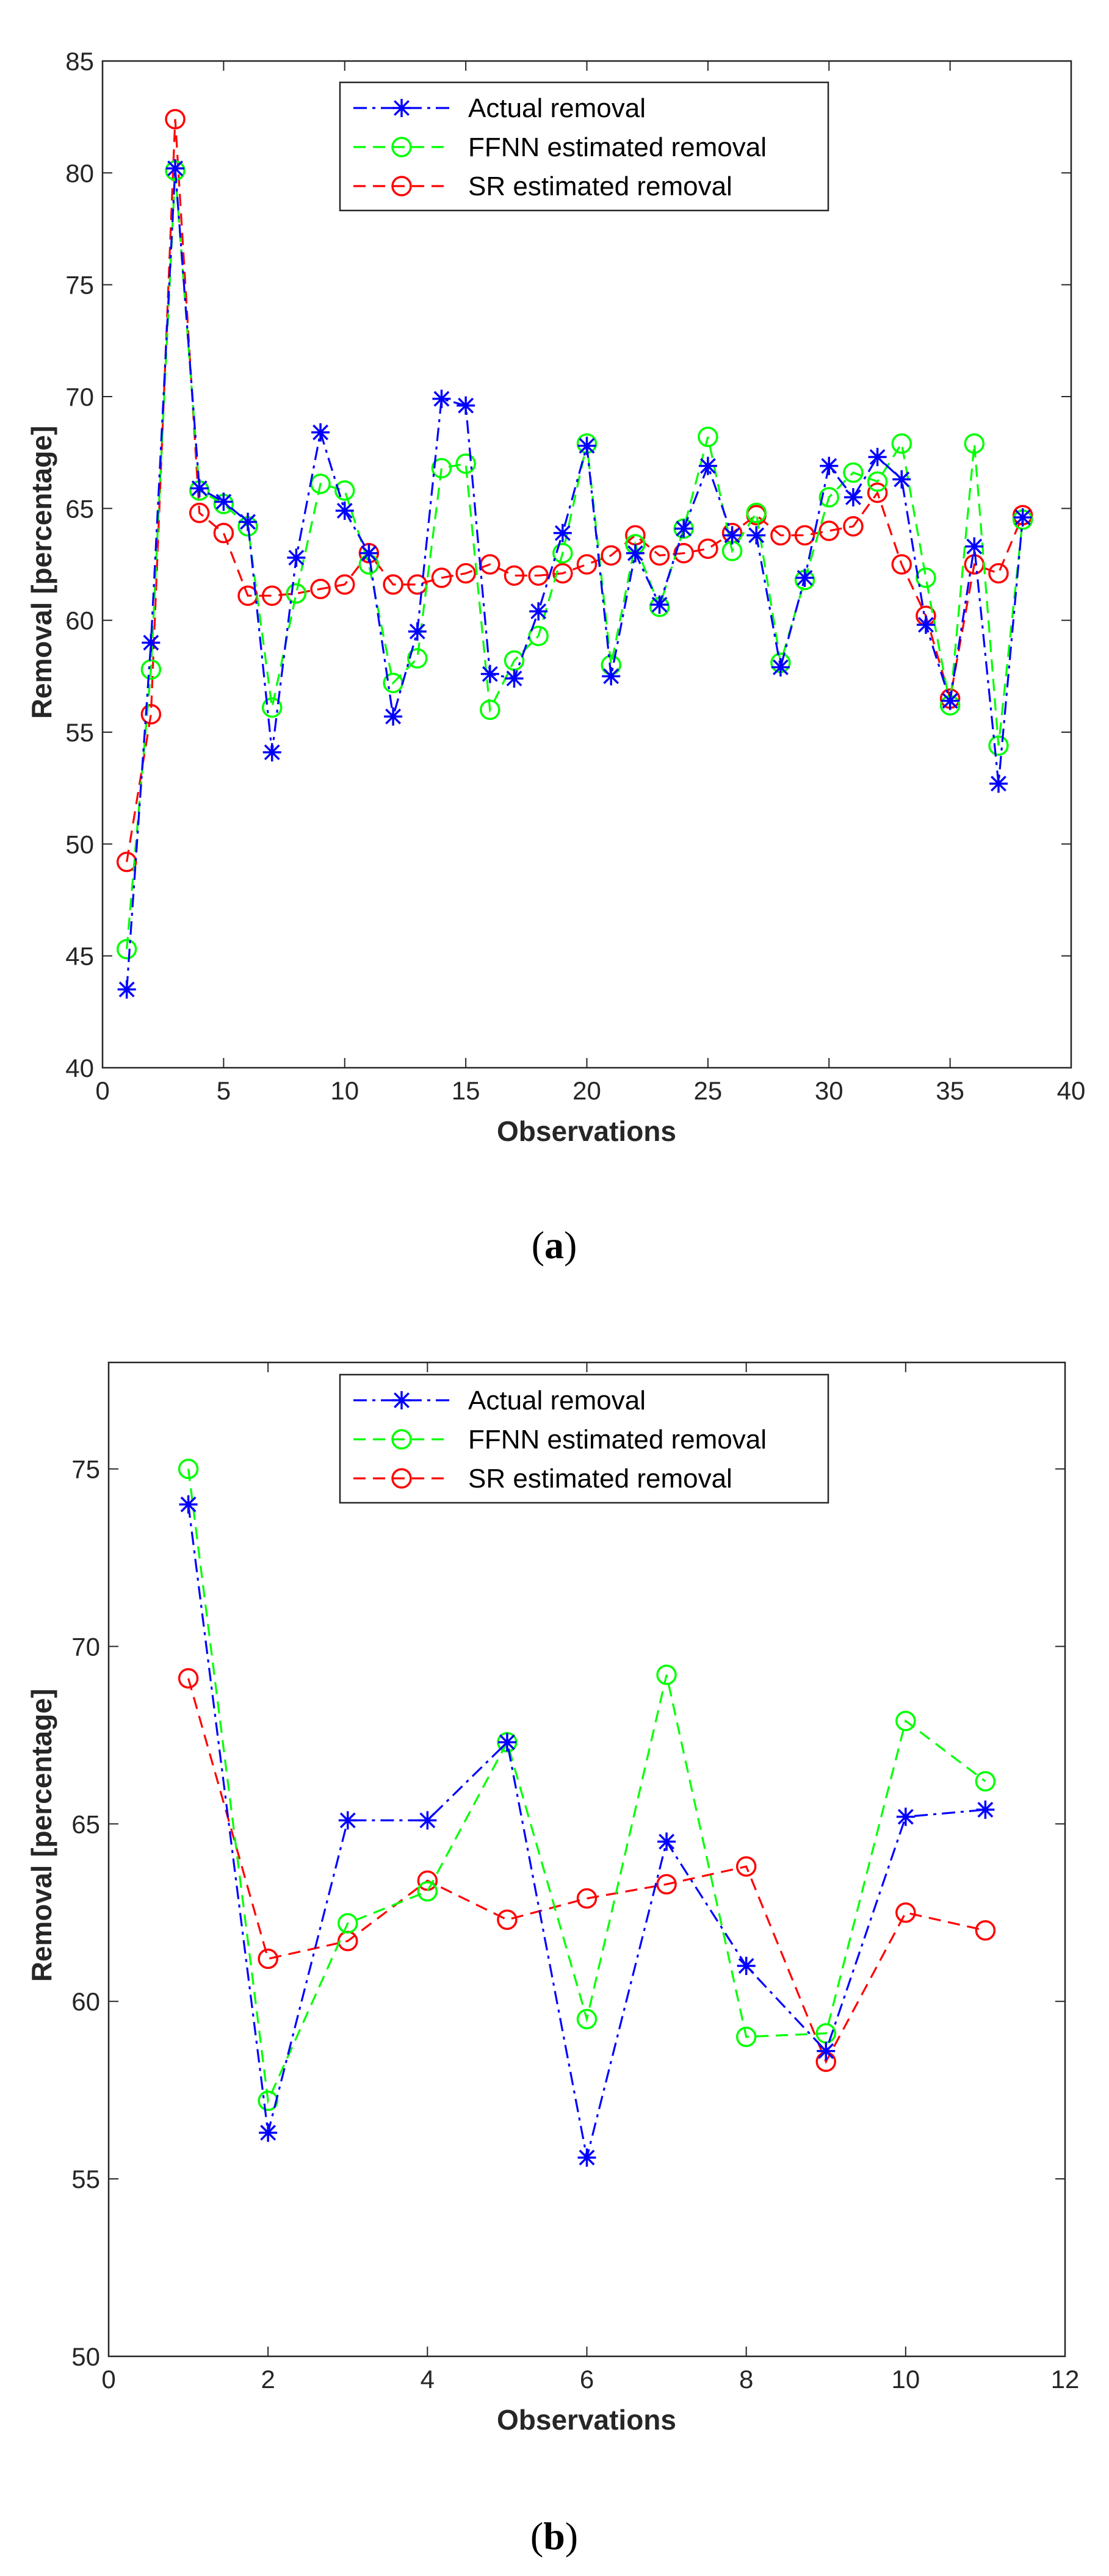 This screenshot has height=2576, width=1109. Describe the element at coordinates (587, 2379) in the screenshot. I see `chart-b-xtick-label: 6` at that location.